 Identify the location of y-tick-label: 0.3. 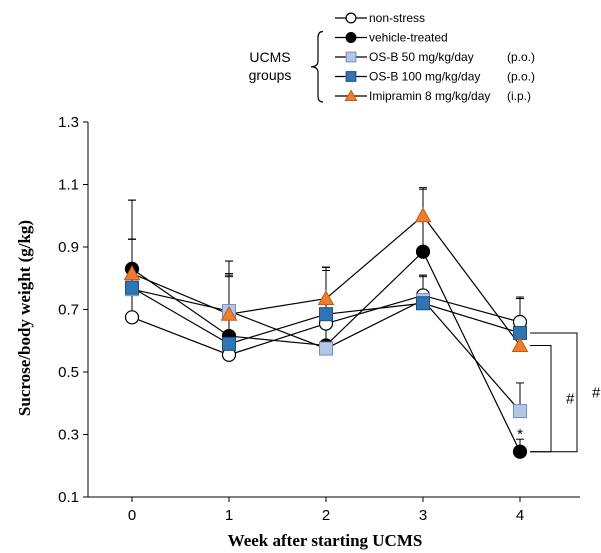
(68, 435).